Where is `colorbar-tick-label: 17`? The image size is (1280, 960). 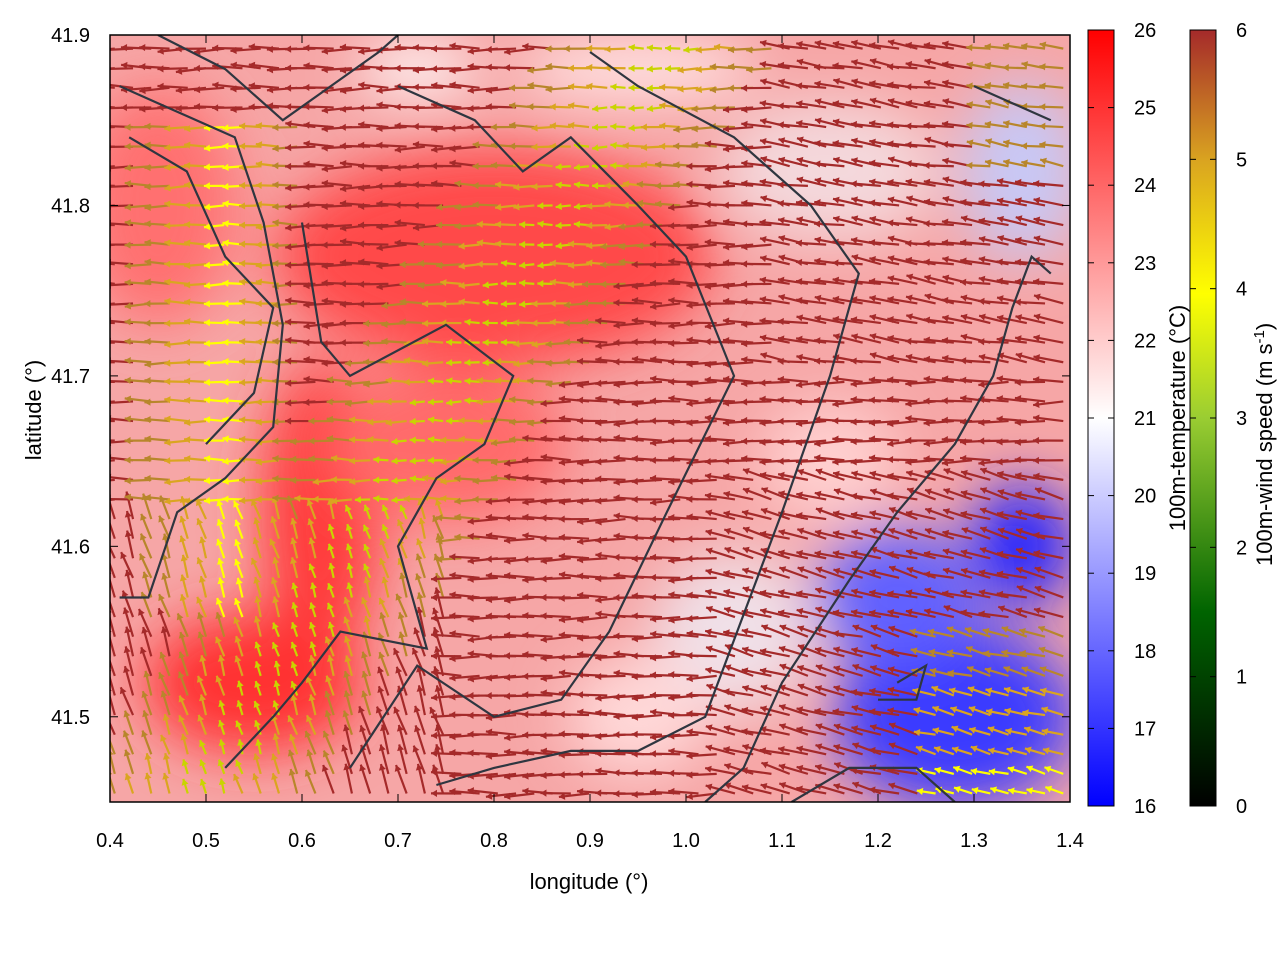 colorbar-tick-label: 17 is located at coordinates (1145, 729).